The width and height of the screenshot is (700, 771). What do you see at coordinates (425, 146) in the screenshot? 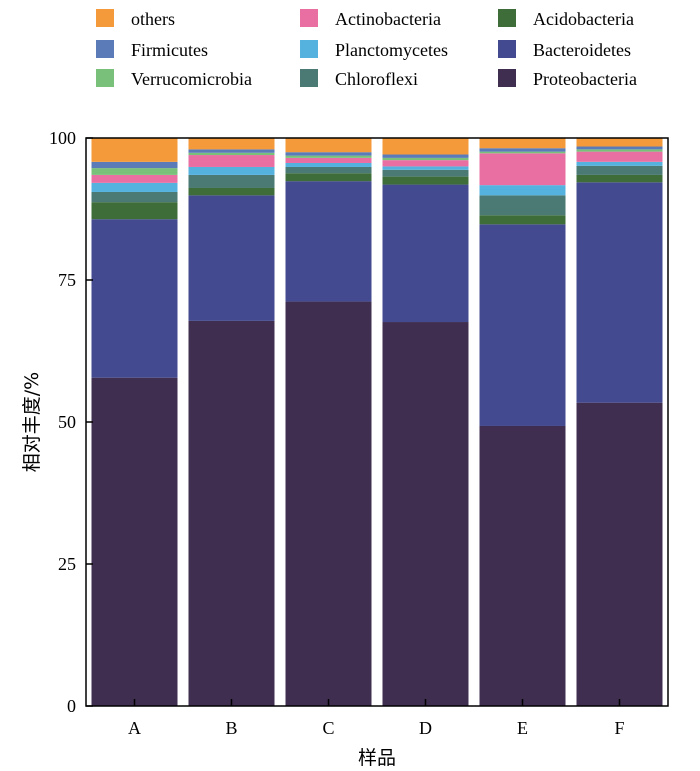
I see `bar-d-others` at bounding box center [425, 146].